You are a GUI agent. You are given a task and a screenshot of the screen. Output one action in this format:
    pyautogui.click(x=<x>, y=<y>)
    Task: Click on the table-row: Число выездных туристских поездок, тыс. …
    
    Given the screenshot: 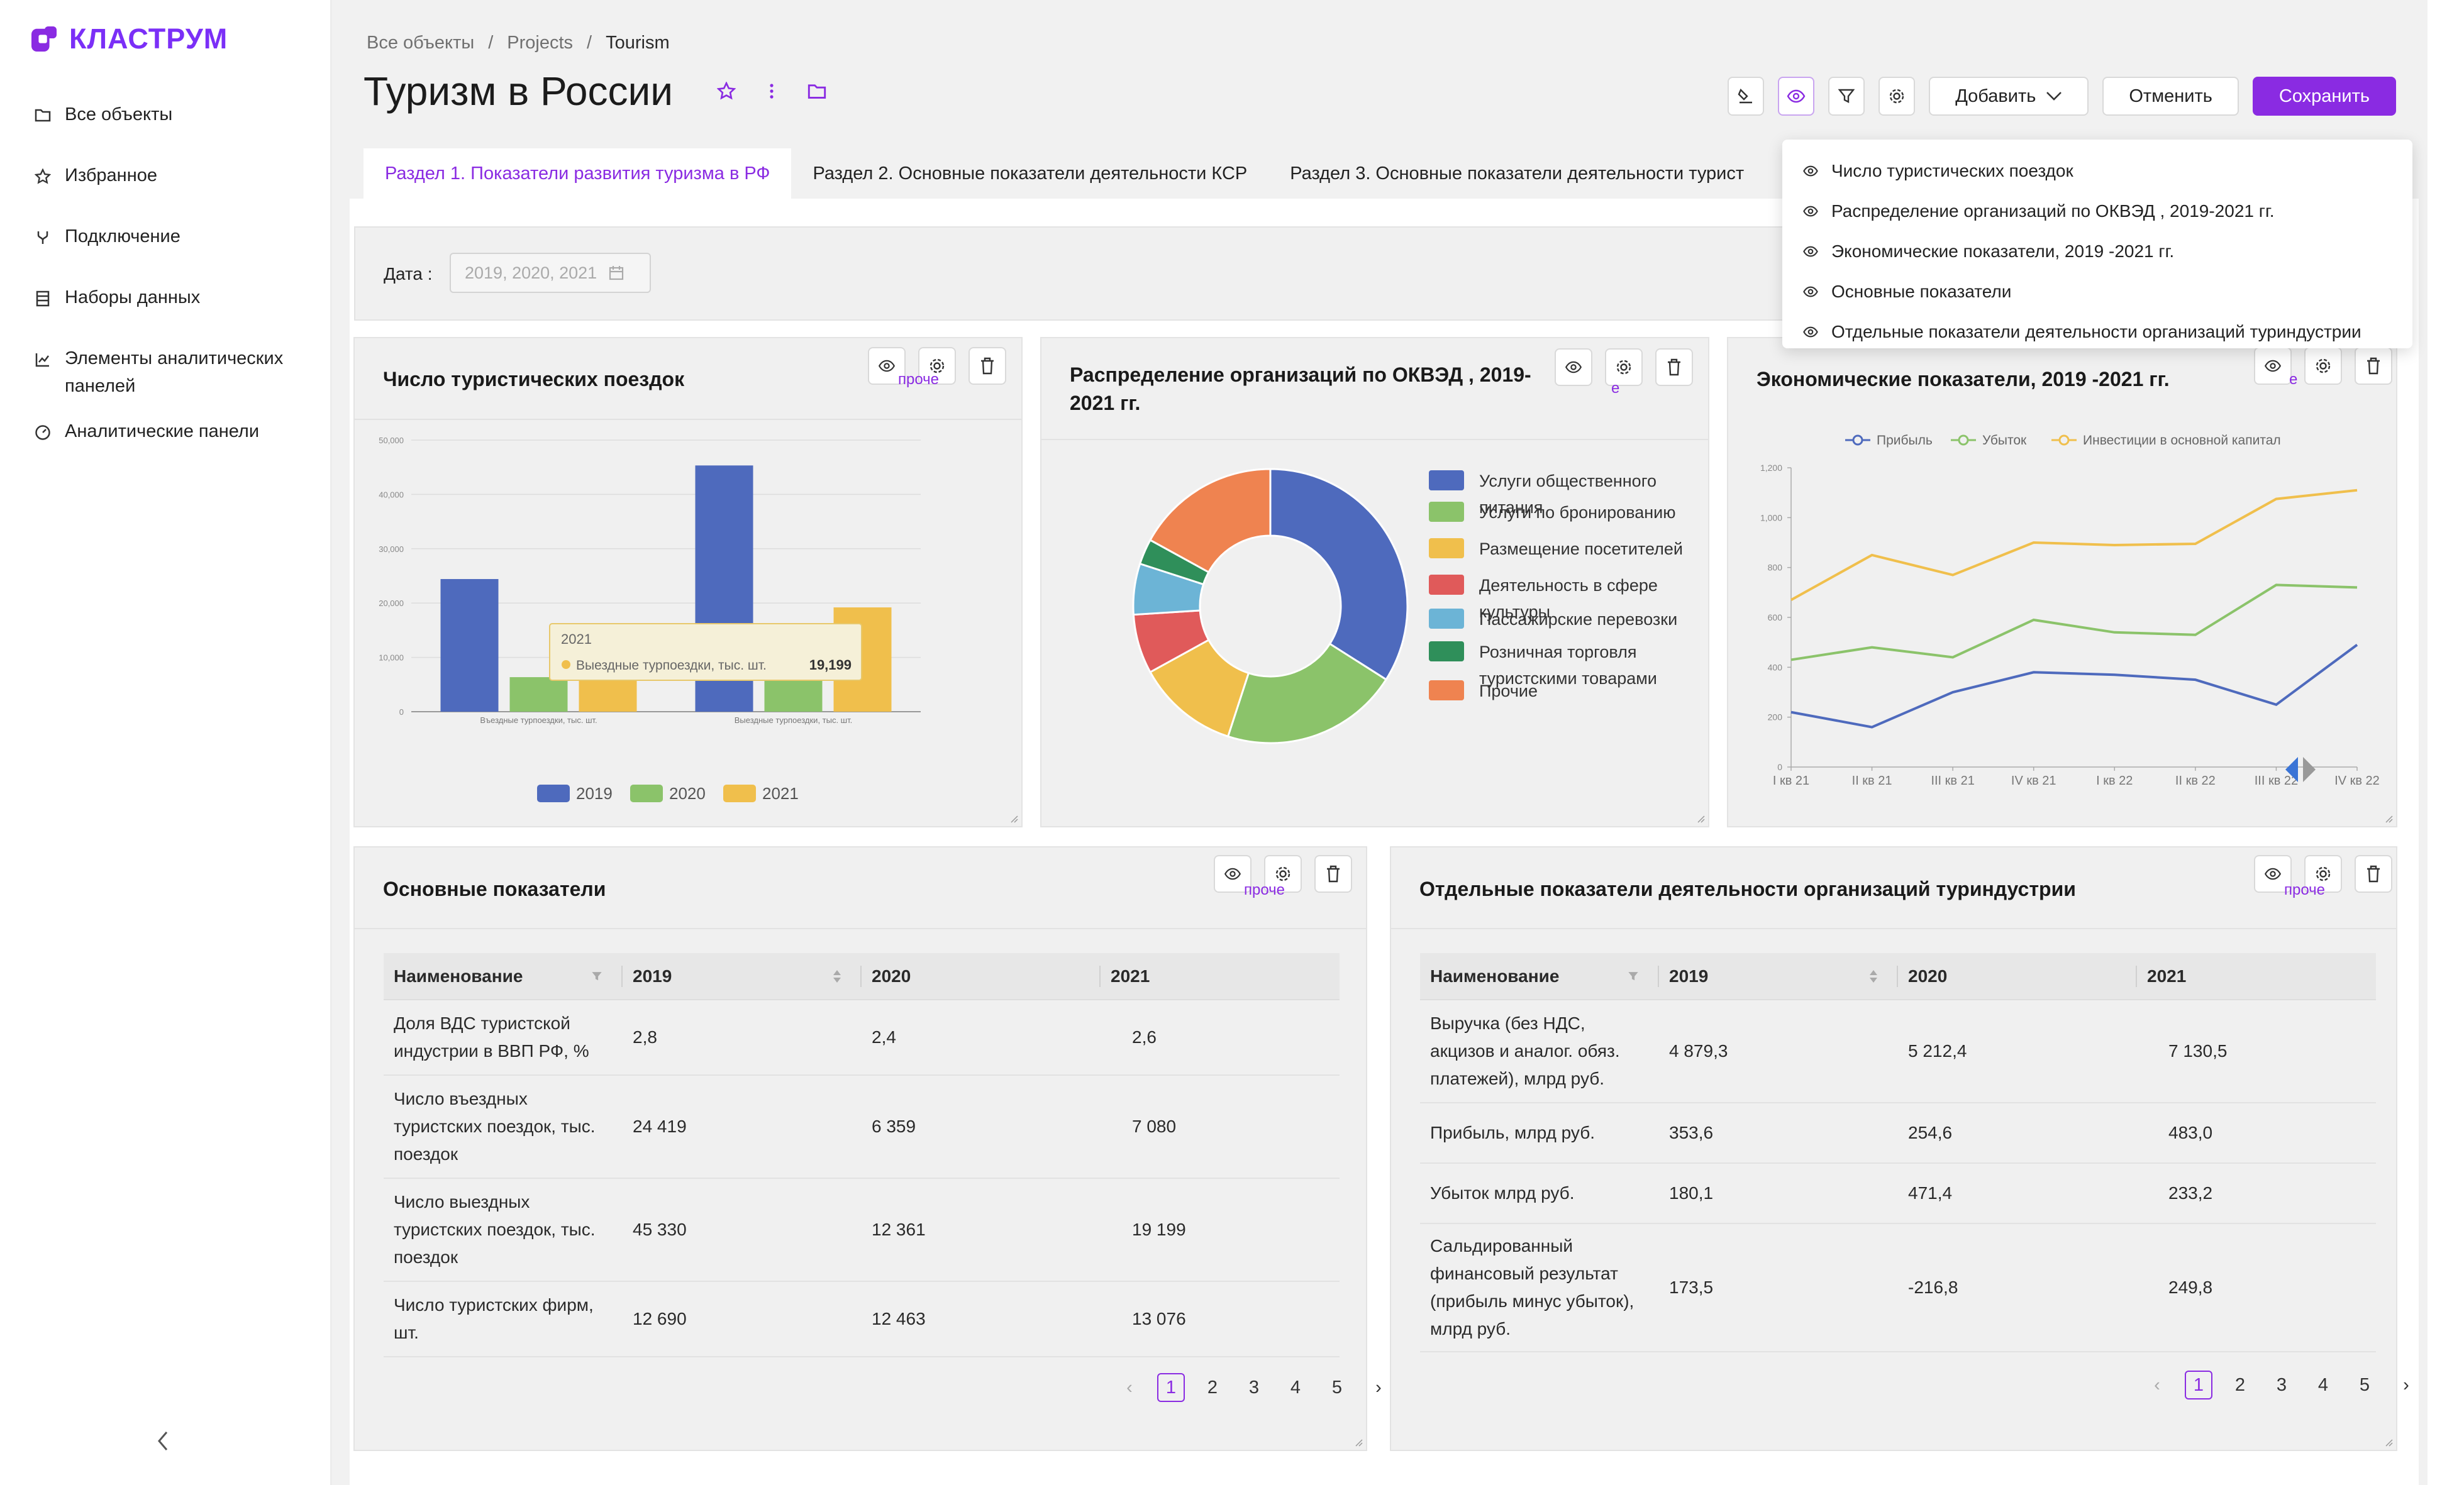 What is the action you would take?
    pyautogui.click(x=862, y=1230)
    